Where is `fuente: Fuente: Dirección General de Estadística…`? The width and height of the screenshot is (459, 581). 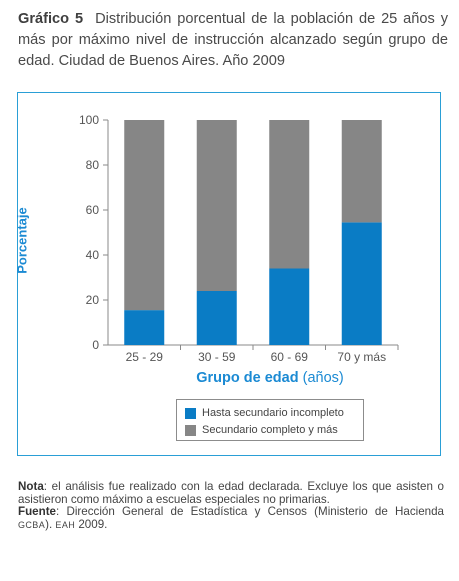 fuente: Fuente: Dirección General de Estadística… is located at coordinates (231, 518).